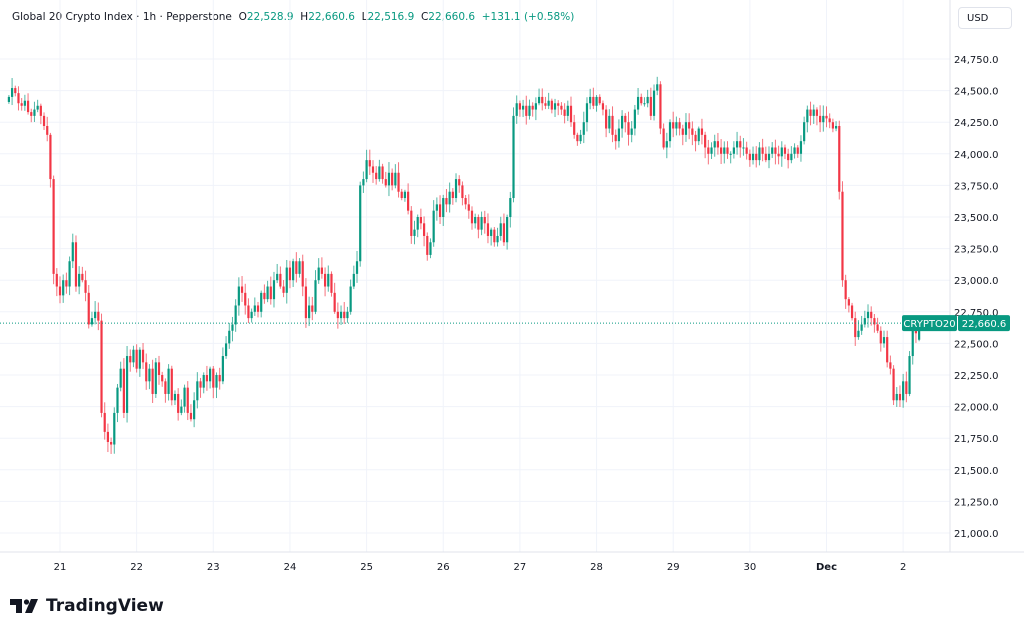 Image resolution: width=1024 pixels, height=632 pixels. Describe the element at coordinates (976, 313) in the screenshot. I see `y-tick-label: 22,750.0` at that location.